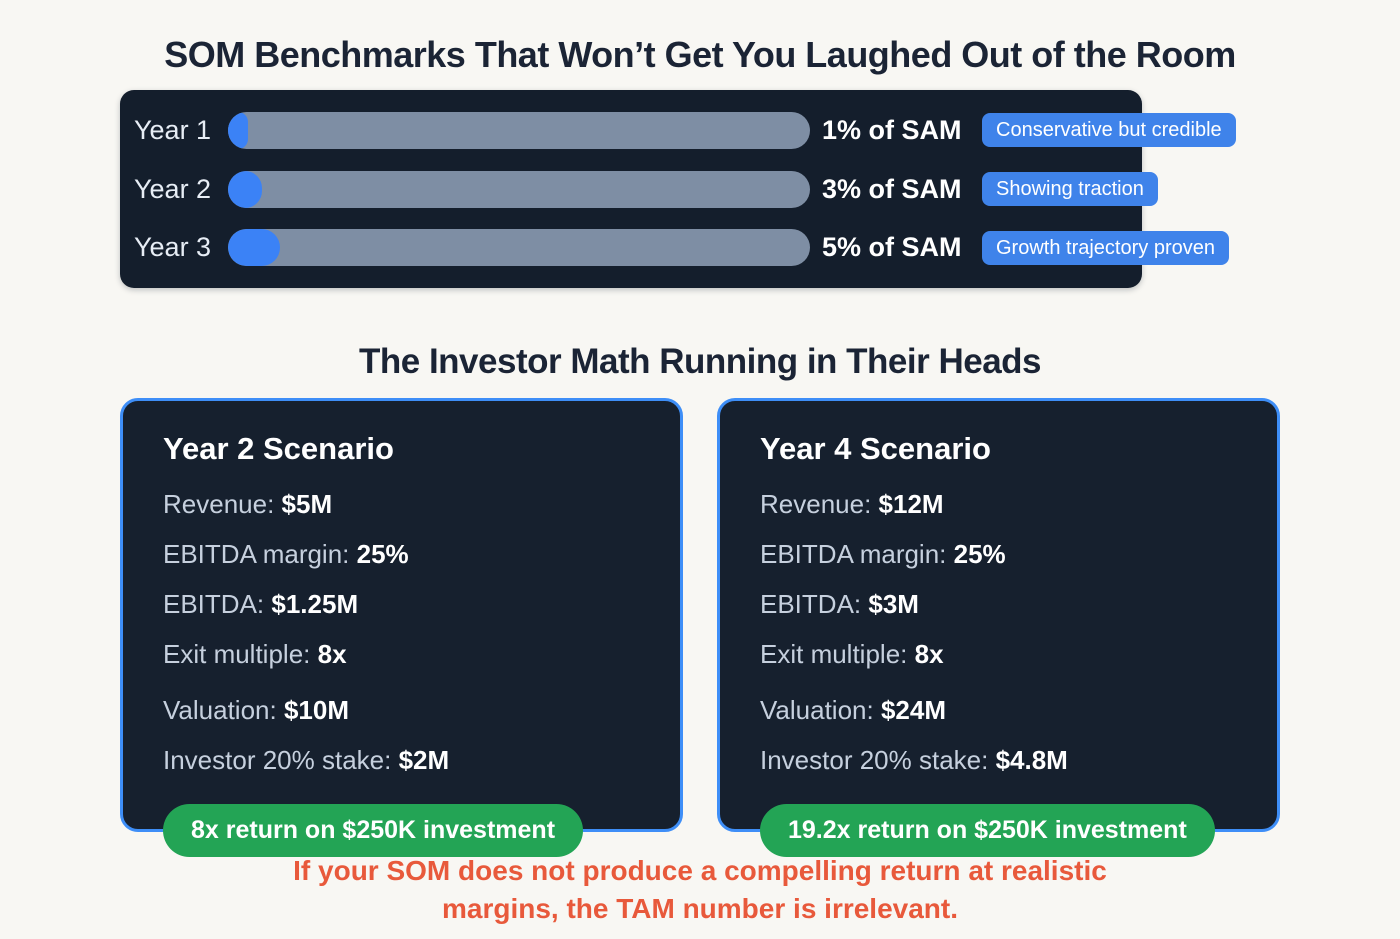 The width and height of the screenshot is (1400, 939). I want to click on scenario-line-valuation: Valuation: $10M, so click(401, 710).